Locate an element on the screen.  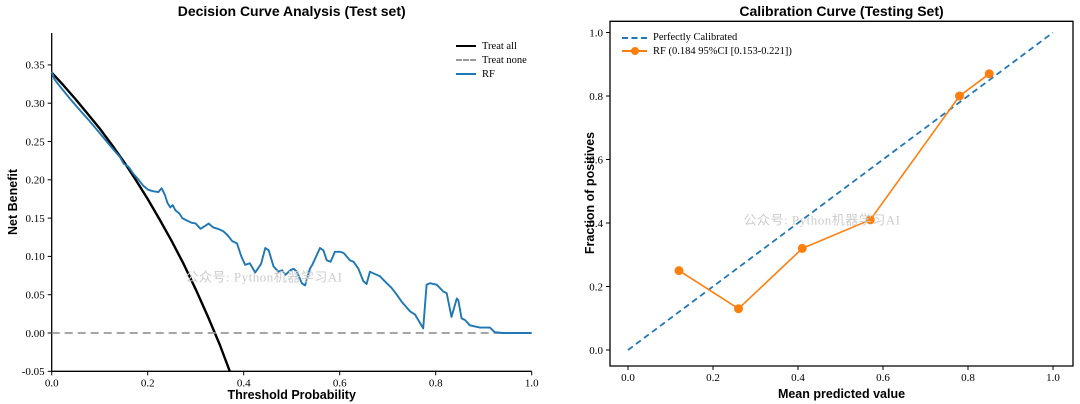
legend-item-rf-calibration: RF (0.184 95%CI [0.153-0.221]) is located at coordinates (707, 52).